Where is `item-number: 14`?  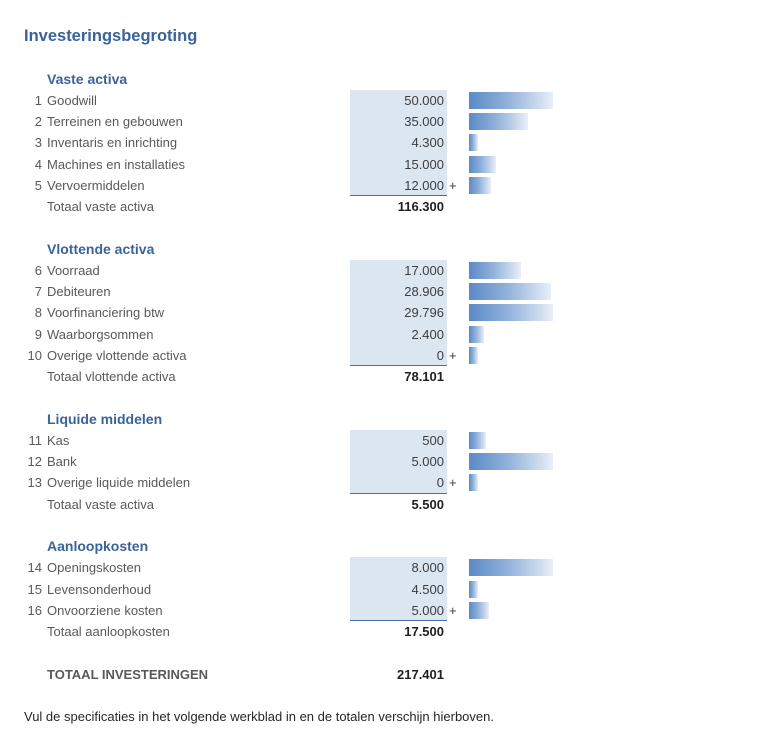
item-number: 14 is located at coordinates (34, 568).